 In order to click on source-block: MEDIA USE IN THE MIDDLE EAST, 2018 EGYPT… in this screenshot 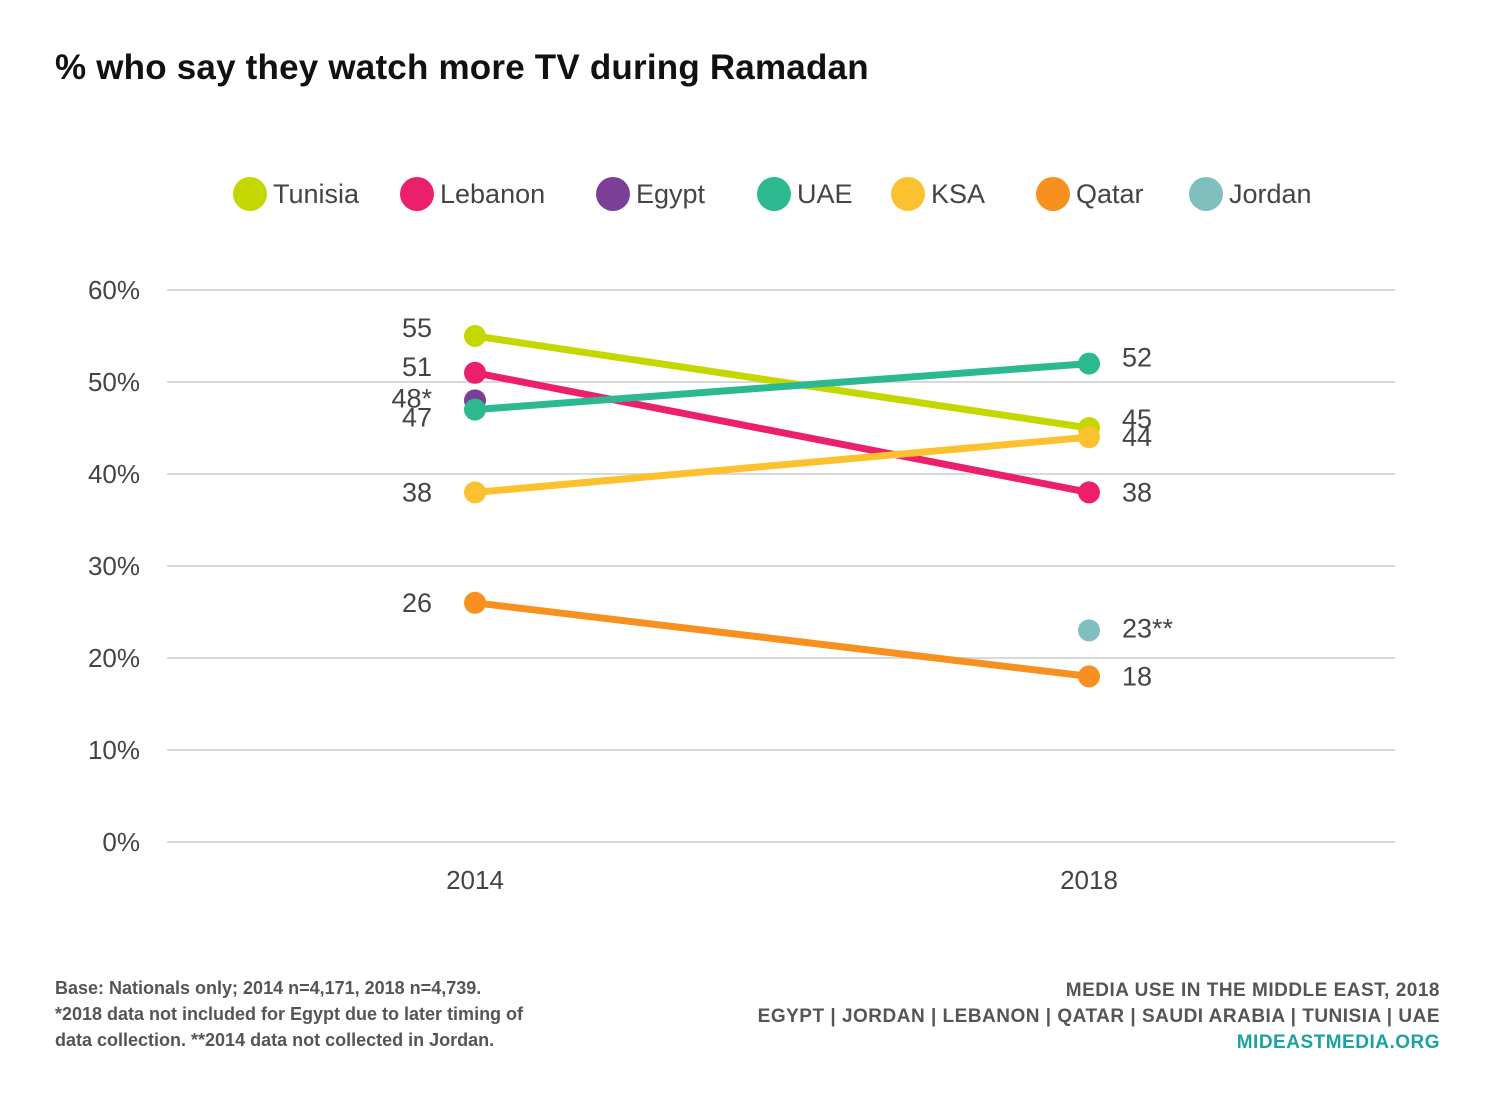, I will do `click(1099, 1017)`.